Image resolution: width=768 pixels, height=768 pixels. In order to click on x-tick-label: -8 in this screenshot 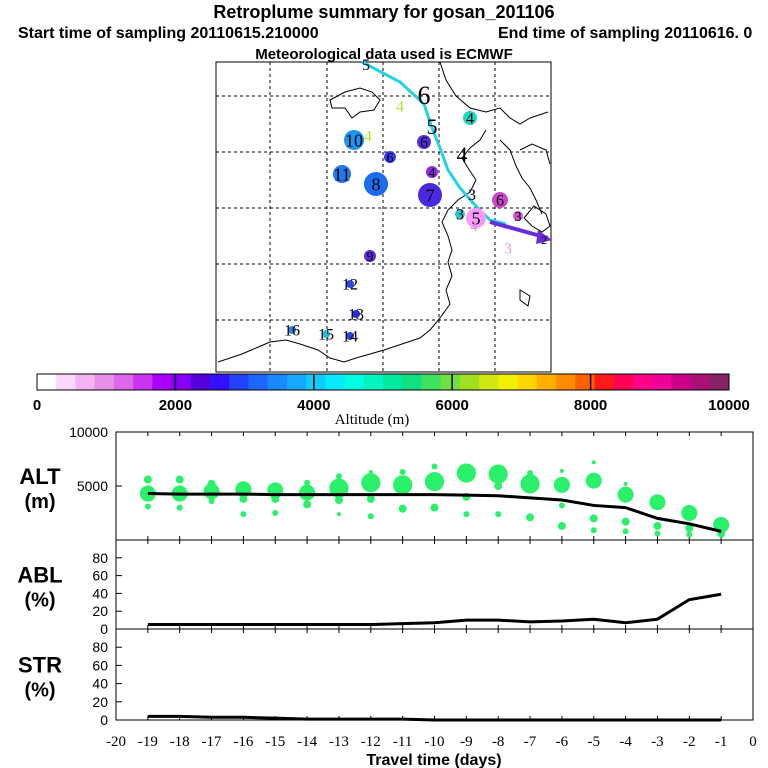, I will do `click(498, 742)`.